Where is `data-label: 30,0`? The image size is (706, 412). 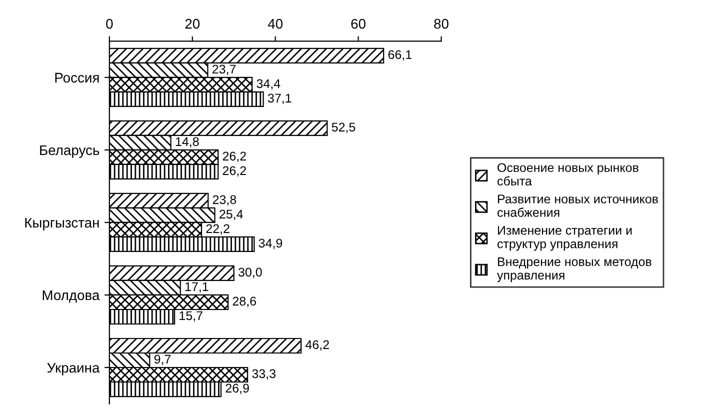 data-label: 30,0 is located at coordinates (250, 273).